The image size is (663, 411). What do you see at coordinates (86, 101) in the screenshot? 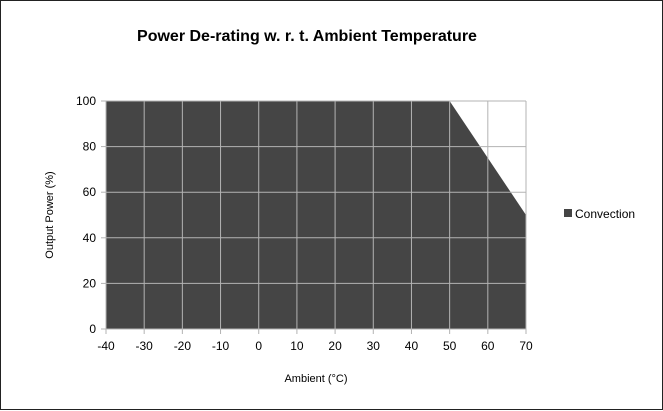
I see `y-tick-label: 100` at bounding box center [86, 101].